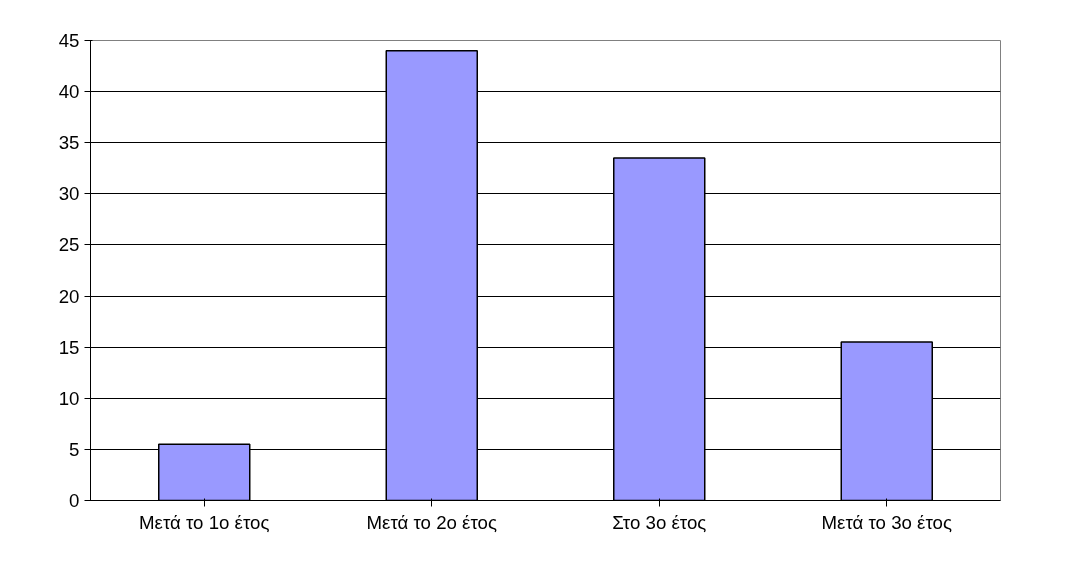  I want to click on x-tick-label: Μετά το 3ο έτος, so click(886, 522).